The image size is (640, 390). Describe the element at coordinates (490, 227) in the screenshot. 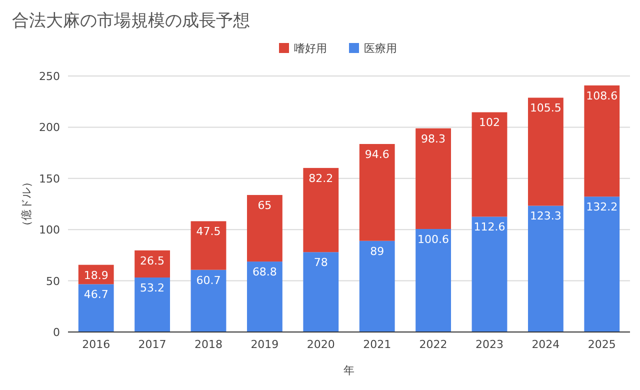

I see `data-label: 112.6` at that location.